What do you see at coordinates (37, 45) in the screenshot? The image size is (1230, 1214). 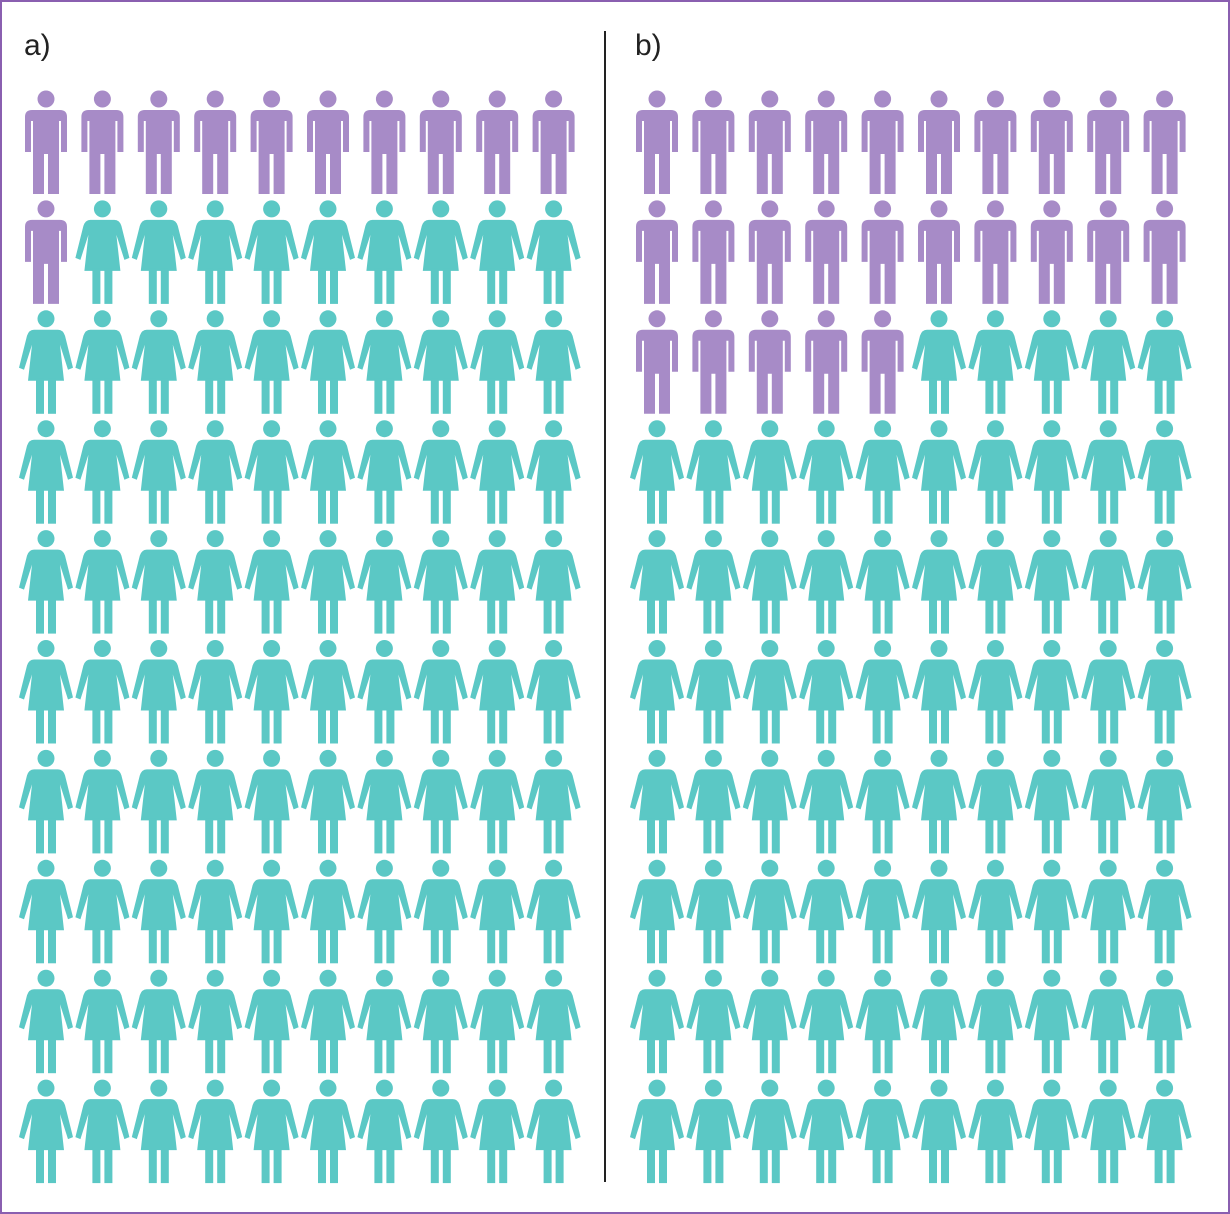 I see `panel-label-a: a)` at bounding box center [37, 45].